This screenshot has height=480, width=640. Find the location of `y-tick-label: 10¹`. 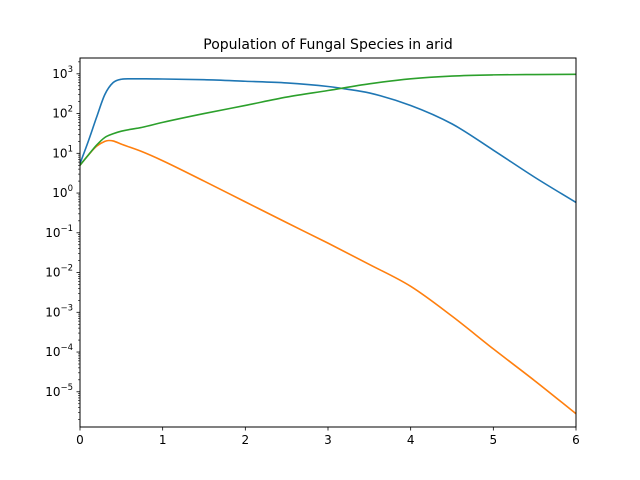

y-tick-label: 10¹ is located at coordinates (62, 152).